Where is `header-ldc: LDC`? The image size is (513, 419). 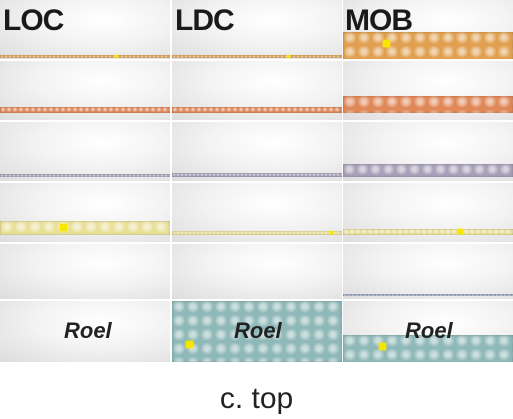
header-ldc: LDC is located at coordinates (205, 20).